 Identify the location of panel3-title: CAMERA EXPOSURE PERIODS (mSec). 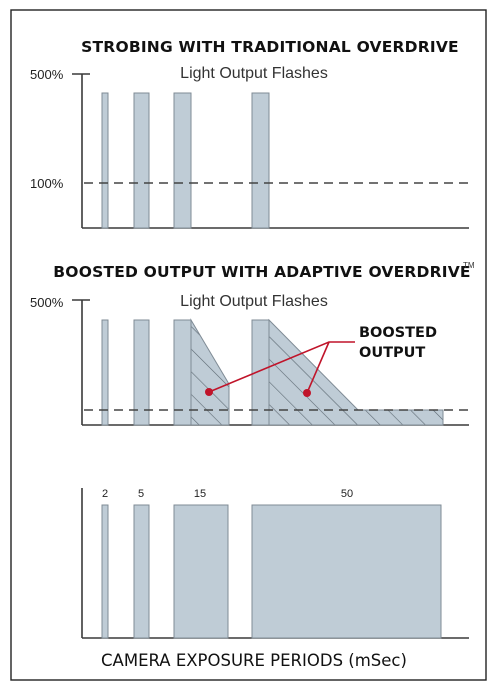
(254, 660).